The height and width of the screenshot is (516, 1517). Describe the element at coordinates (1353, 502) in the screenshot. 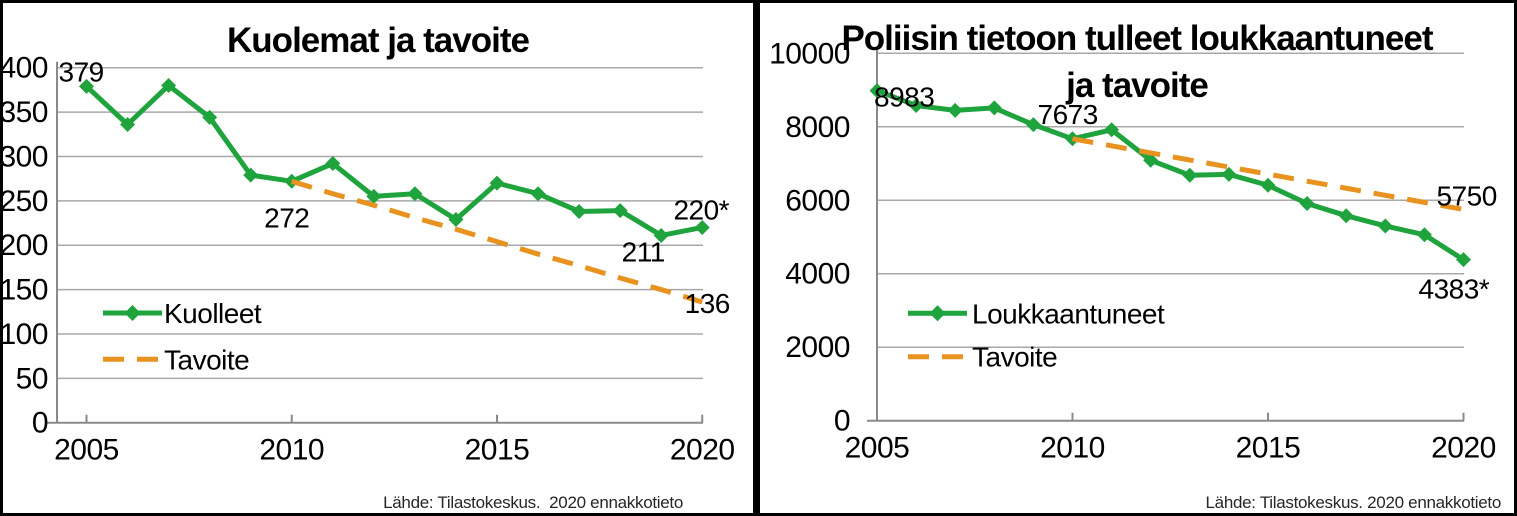

I see `injuries-source-note: Lähde: Tilastokeskus. 2020 ennakkotieto` at that location.